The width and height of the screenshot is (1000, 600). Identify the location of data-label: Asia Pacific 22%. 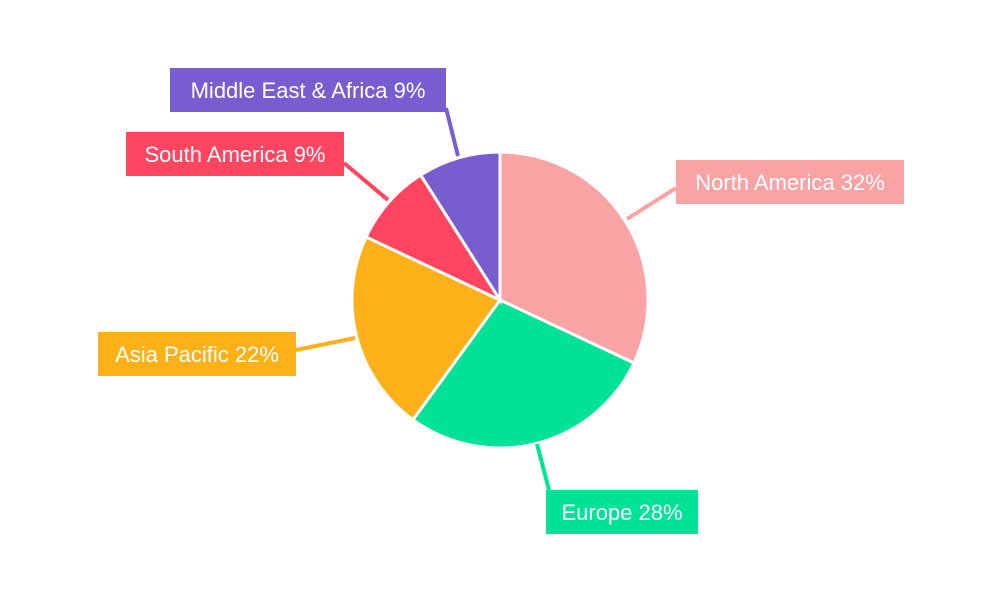
(197, 354).